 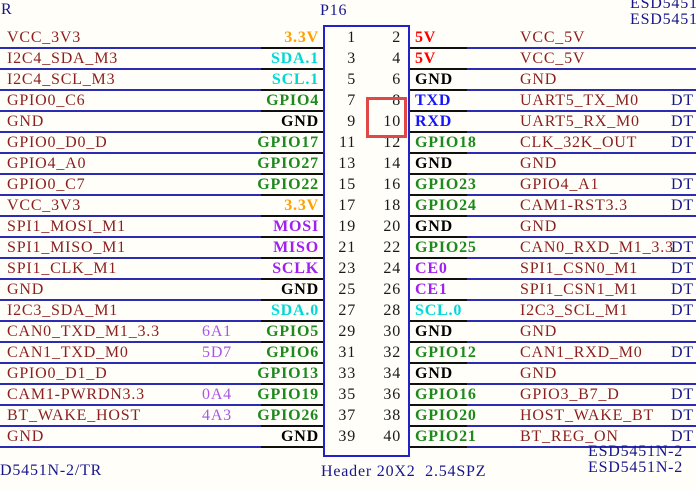 I want to click on net-label-right: CAN0_RXD_M1_3.3, so click(x=597, y=247).